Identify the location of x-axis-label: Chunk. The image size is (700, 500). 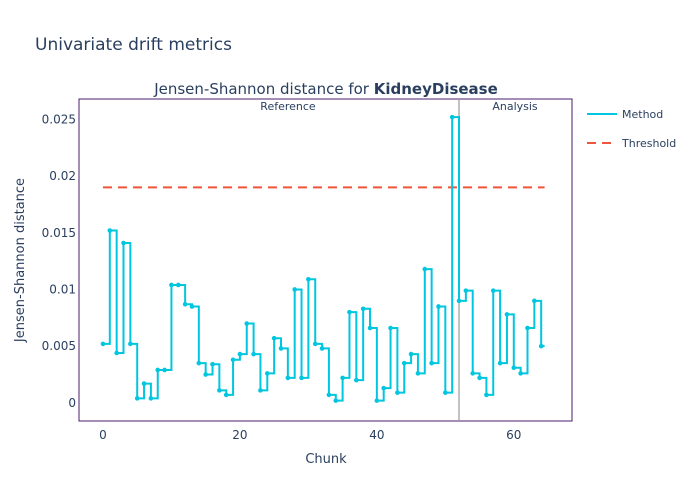
(326, 459).